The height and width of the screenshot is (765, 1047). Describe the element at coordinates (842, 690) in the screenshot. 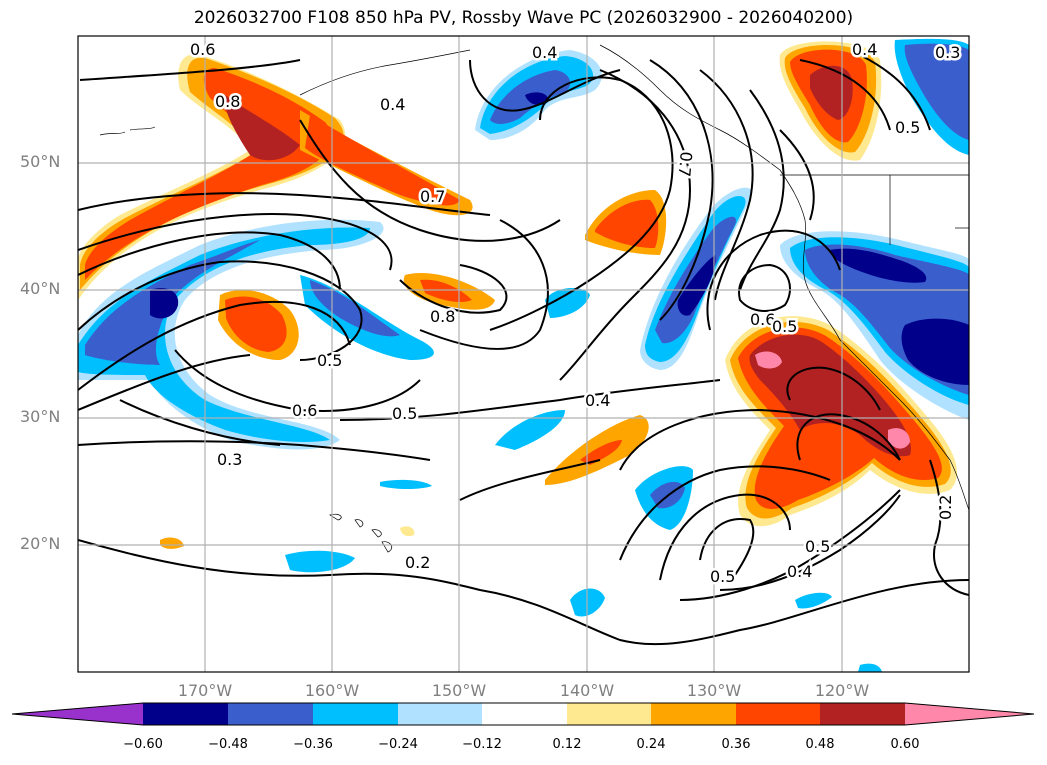

I see `lon-label: 120°W` at that location.